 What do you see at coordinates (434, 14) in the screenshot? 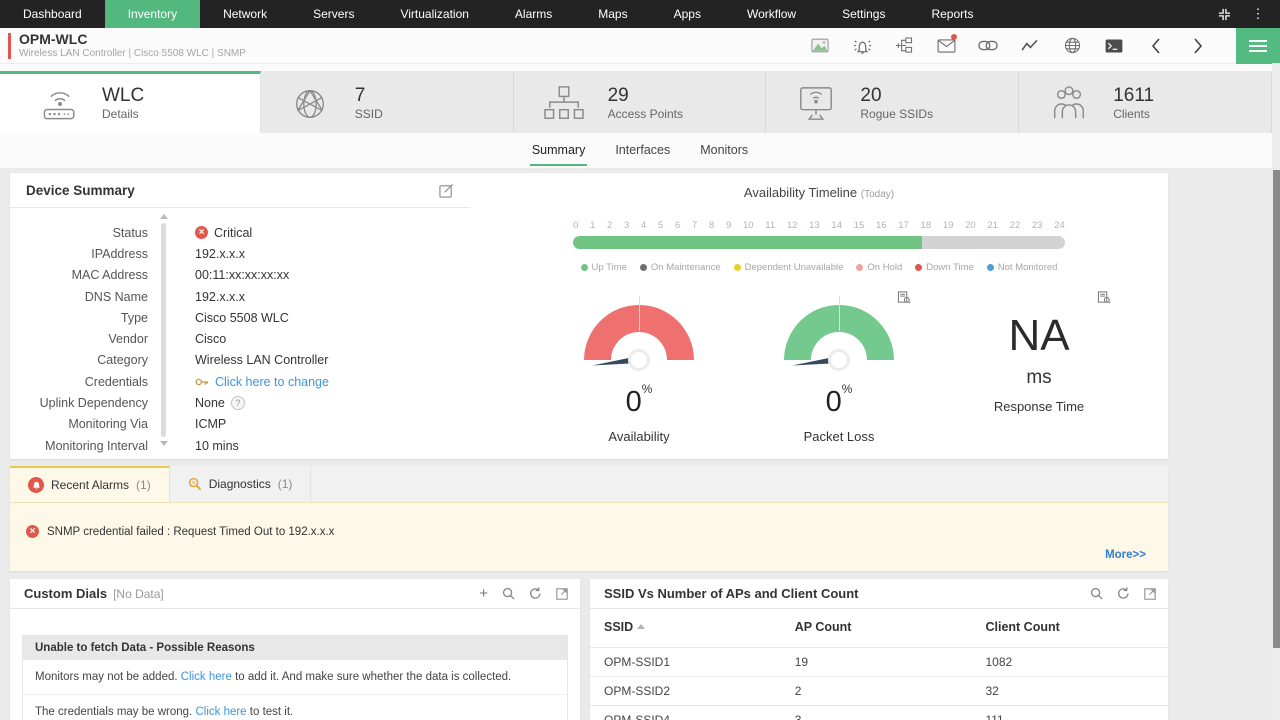
I see `nav-item-virtualization: Virtualization` at bounding box center [434, 14].